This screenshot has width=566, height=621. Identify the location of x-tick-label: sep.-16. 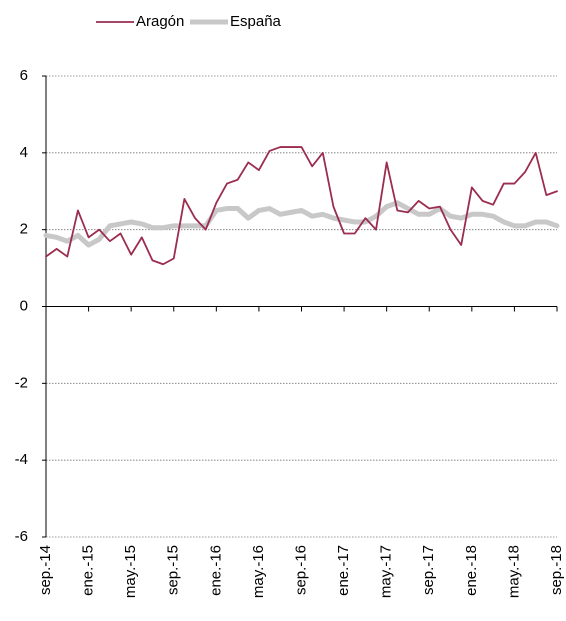
(300, 570).